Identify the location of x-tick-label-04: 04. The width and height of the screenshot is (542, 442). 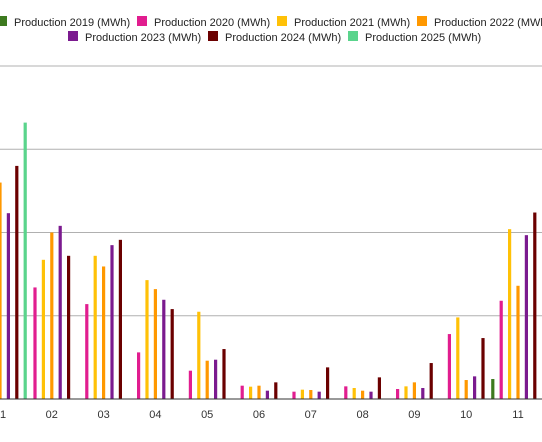
(155, 415).